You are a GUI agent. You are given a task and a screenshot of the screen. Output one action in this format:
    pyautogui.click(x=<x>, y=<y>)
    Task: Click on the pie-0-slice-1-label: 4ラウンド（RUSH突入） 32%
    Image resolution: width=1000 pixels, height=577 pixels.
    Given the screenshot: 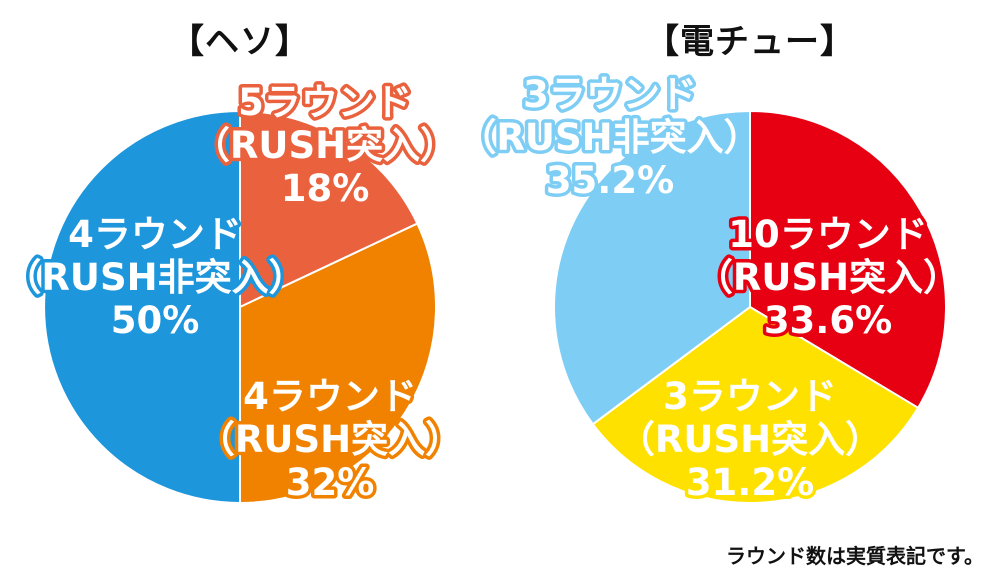 What is the action you would take?
    pyautogui.click(x=330, y=439)
    